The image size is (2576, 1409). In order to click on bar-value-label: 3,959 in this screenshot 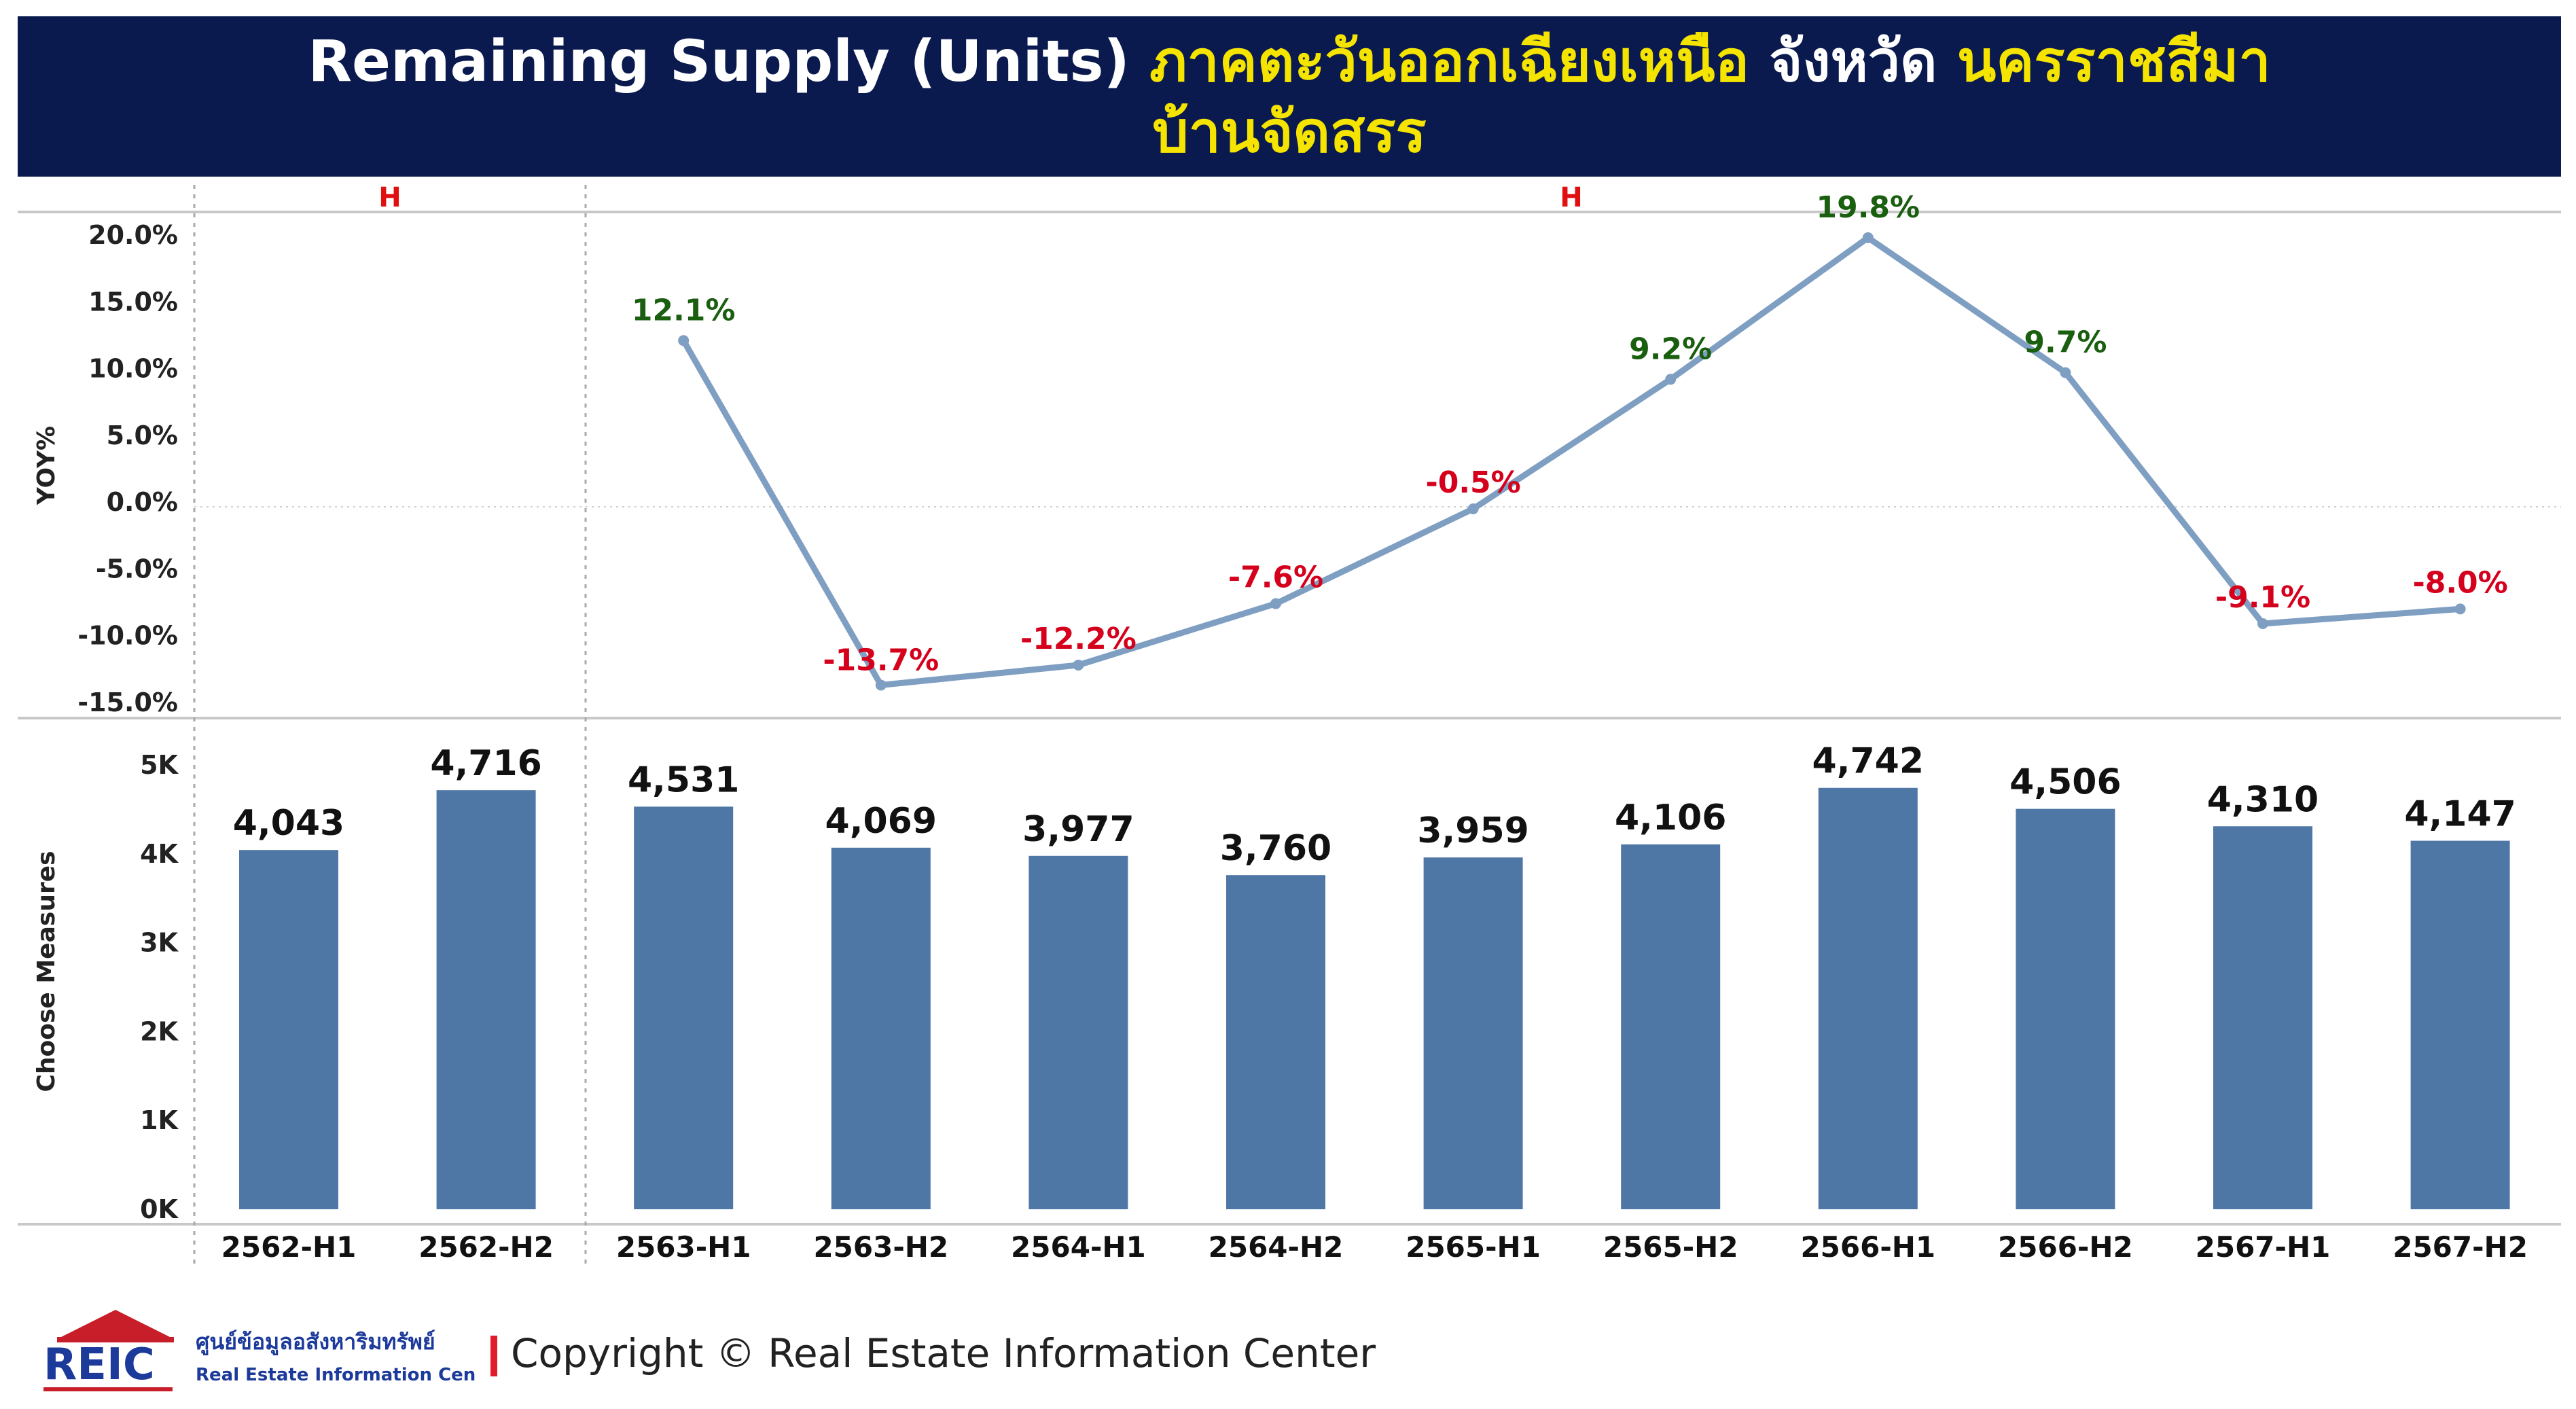, I will do `click(1472, 830)`.